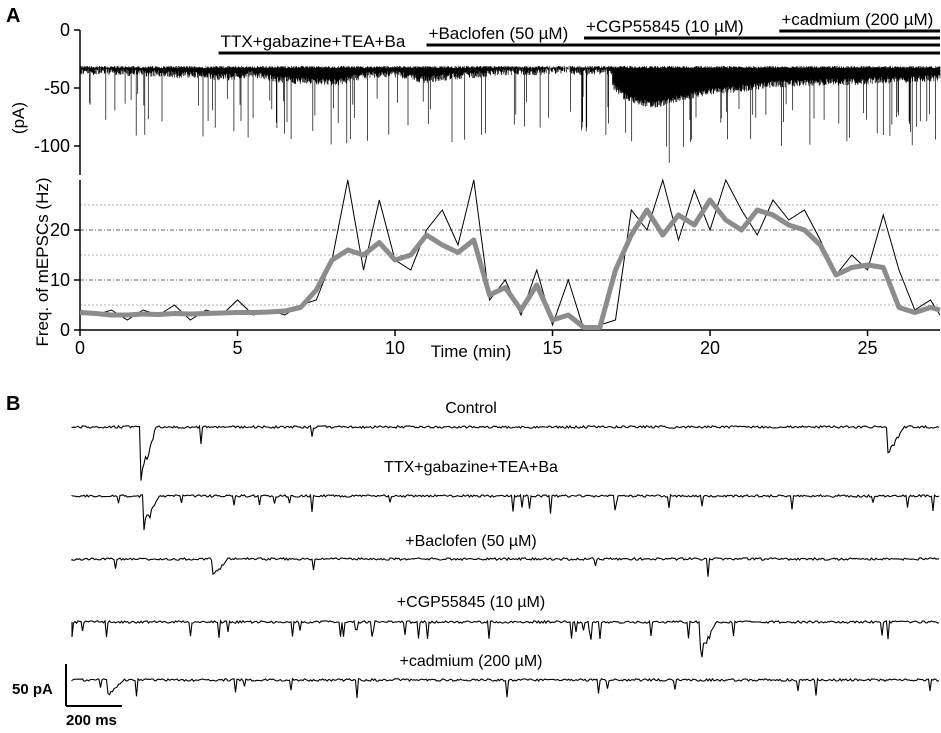 This screenshot has height=733, width=941. What do you see at coordinates (471, 541) in the screenshot?
I see `example-trace-label: +Baclofen (50 µM)` at bounding box center [471, 541].